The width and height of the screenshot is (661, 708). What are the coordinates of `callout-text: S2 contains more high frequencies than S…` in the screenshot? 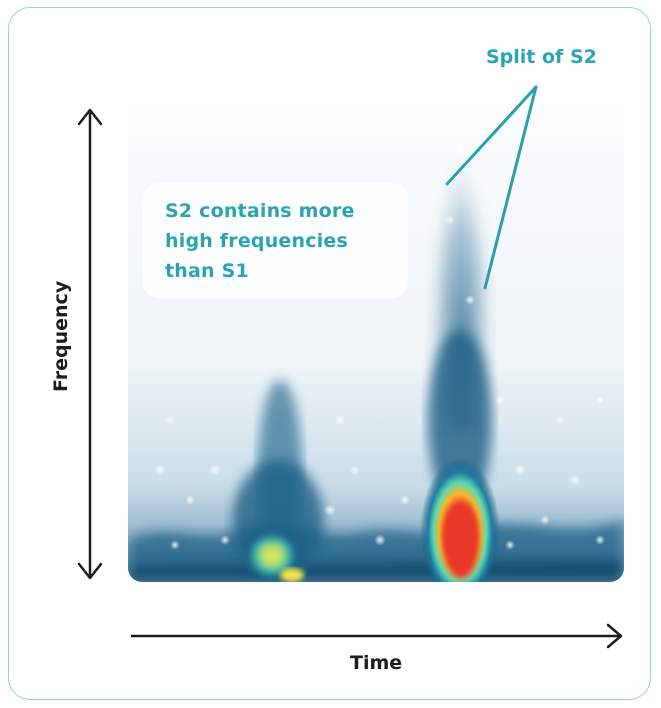 It's located at (285, 241).